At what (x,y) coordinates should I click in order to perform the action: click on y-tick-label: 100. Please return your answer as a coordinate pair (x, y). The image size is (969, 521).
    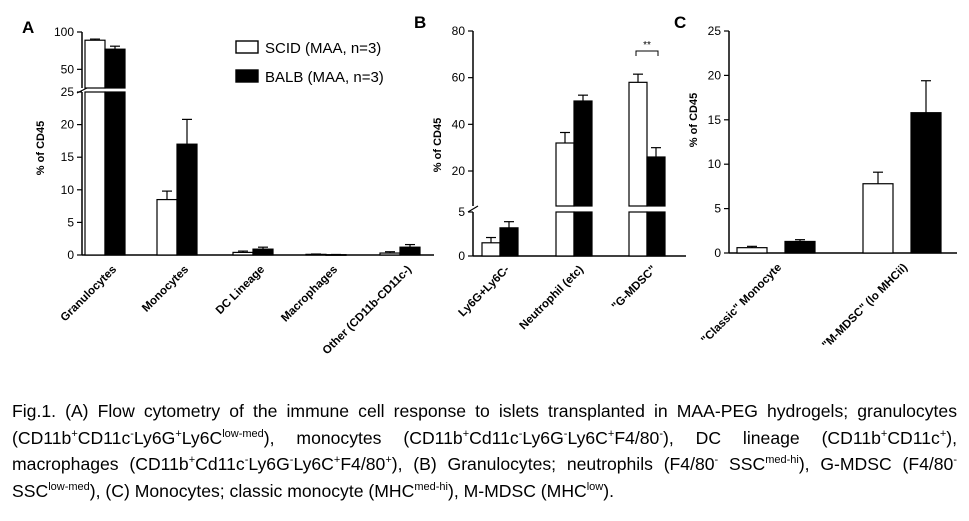
    Looking at the image, I should click on (64, 32).